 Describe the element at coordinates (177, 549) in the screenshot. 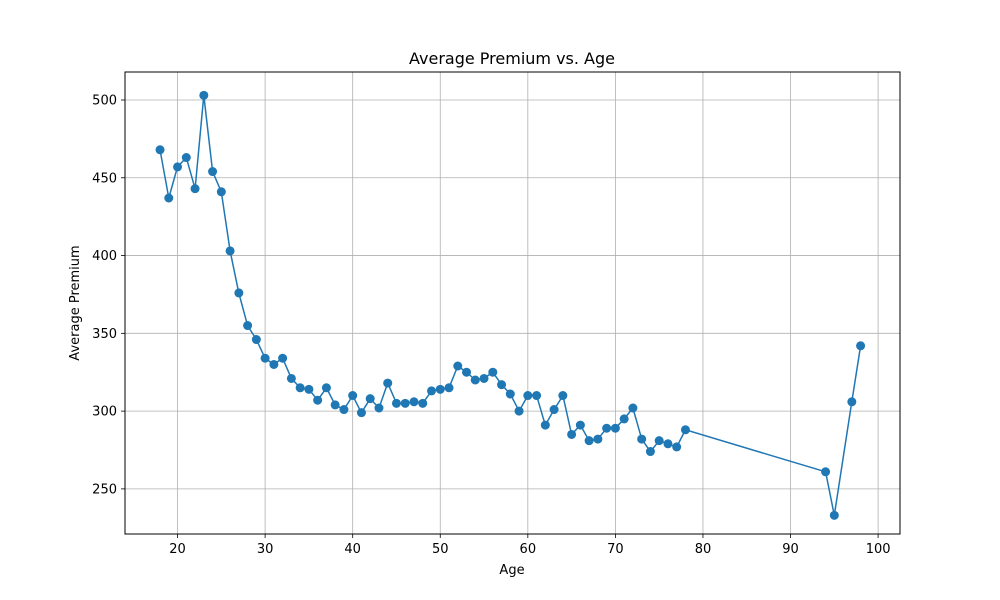

I see `x-tick-label: 20` at that location.